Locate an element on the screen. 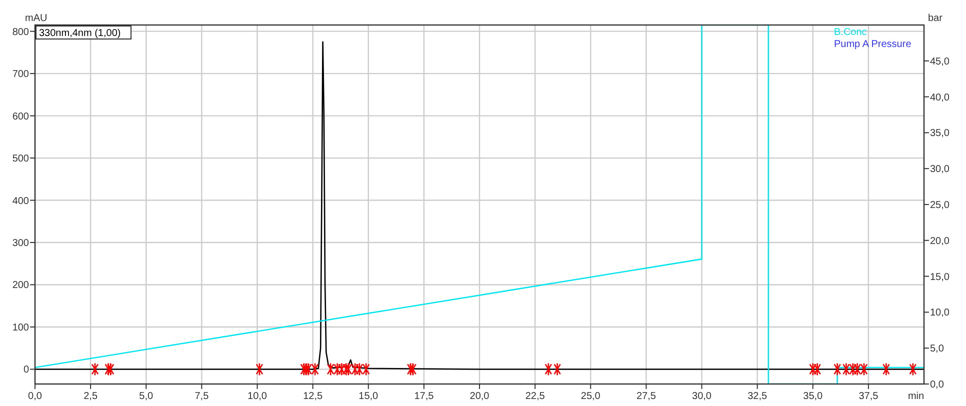 The height and width of the screenshot is (406, 966). x-tick-label: 0,0 is located at coordinates (35, 396).